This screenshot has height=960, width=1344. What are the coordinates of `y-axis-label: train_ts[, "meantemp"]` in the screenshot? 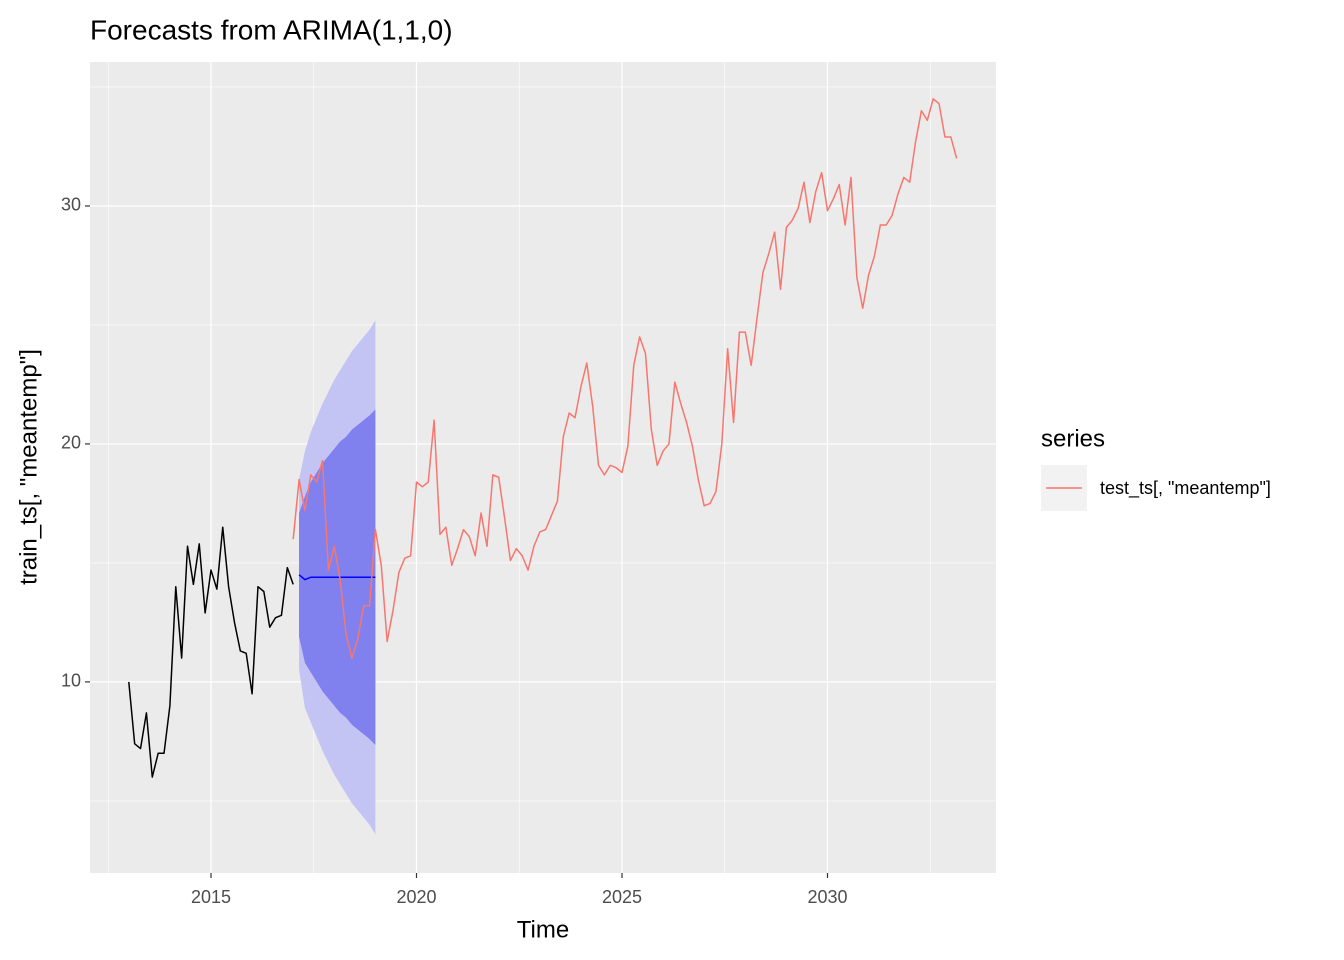 It's located at (28, 467).